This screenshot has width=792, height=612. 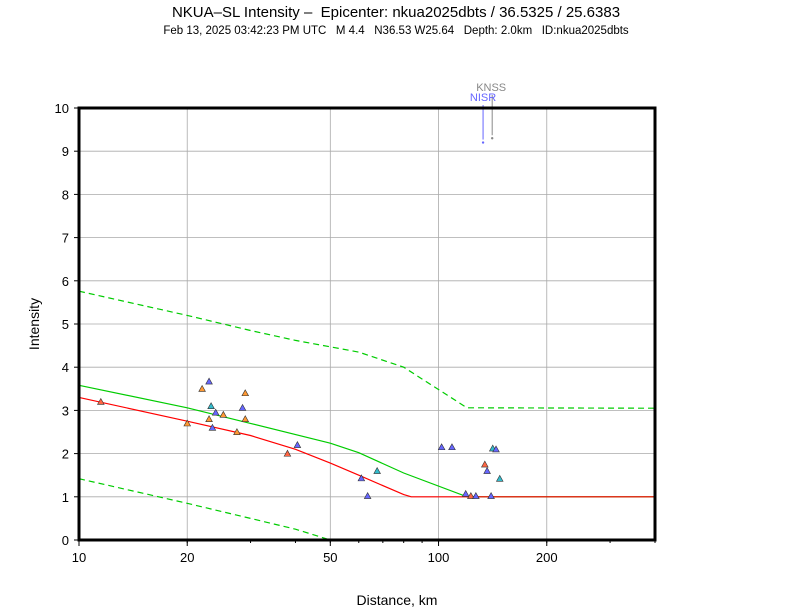 I want to click on y-tick-label: 0, so click(x=65, y=540).